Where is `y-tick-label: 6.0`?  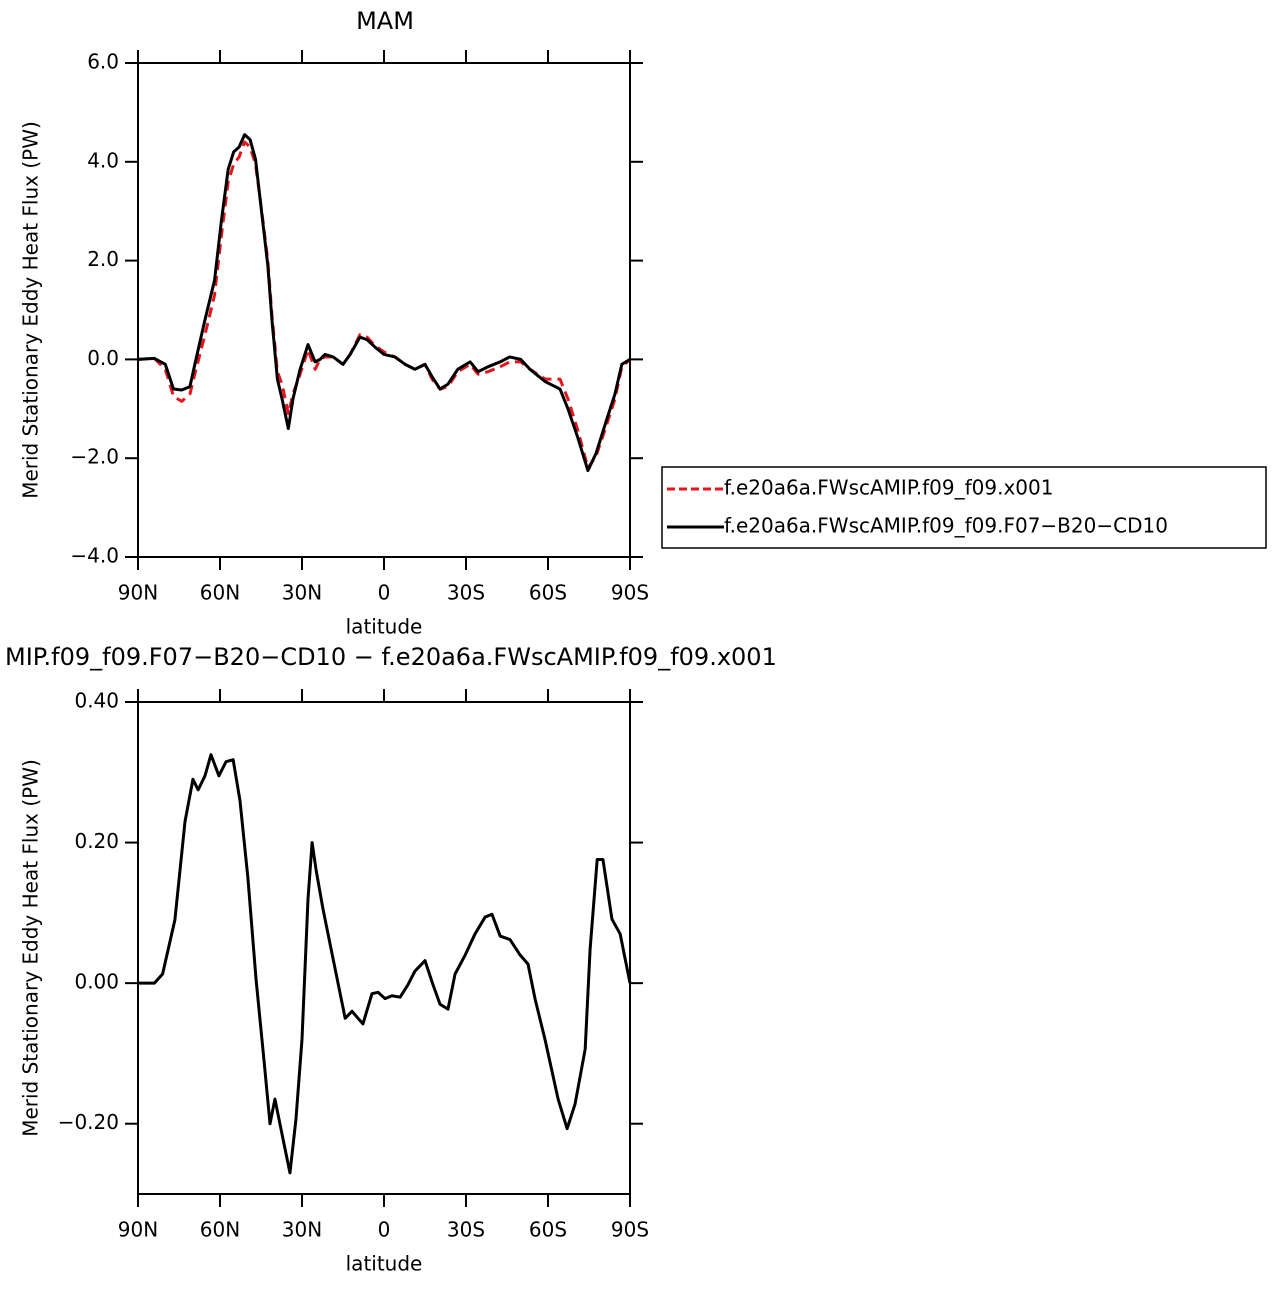 y-tick-label: 6.0 is located at coordinates (103, 62).